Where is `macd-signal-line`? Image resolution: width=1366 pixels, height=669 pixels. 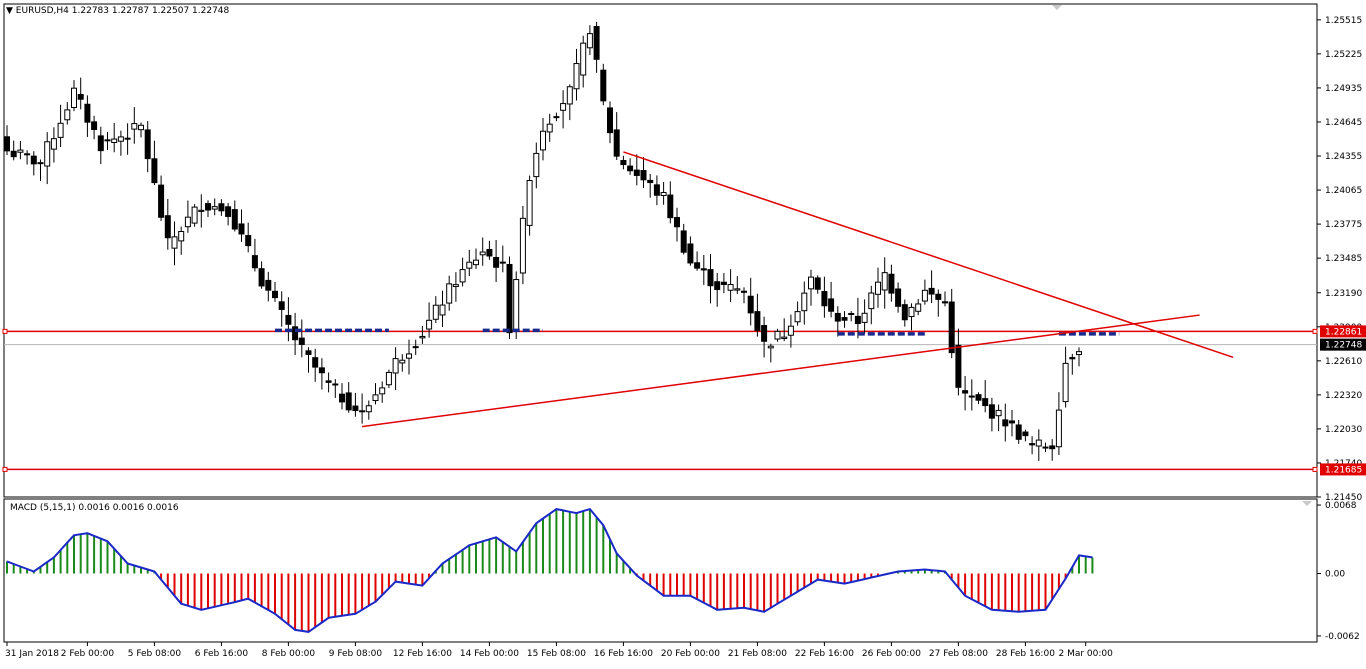 macd-signal-line is located at coordinates (549, 570).